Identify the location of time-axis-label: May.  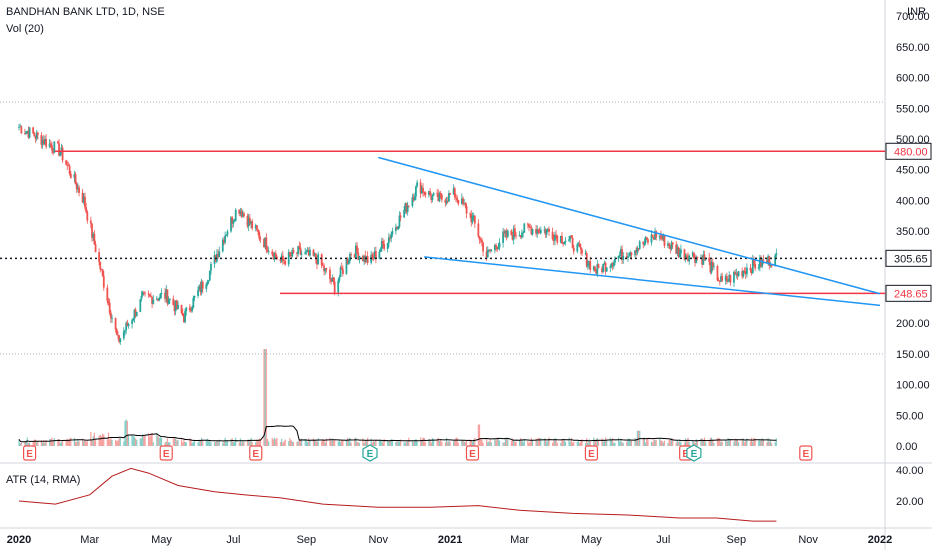
(161, 540).